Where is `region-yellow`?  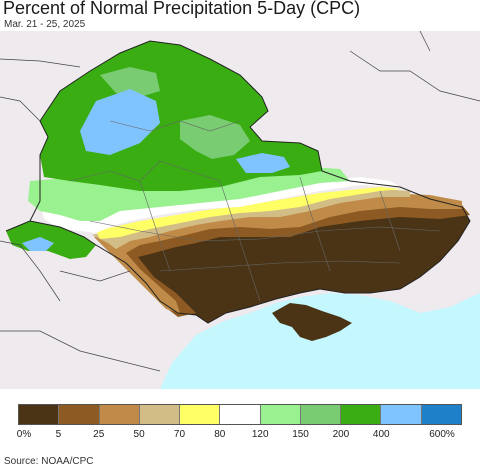
region-yellow is located at coordinates (249, 213).